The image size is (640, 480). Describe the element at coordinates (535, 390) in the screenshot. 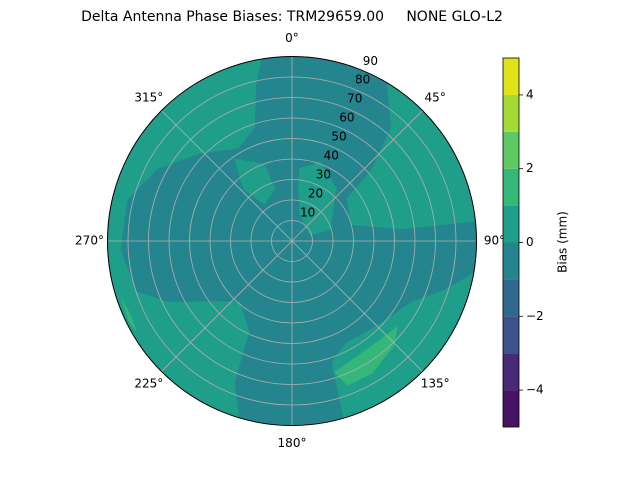

I see `colorbar-tick-label: −4` at that location.